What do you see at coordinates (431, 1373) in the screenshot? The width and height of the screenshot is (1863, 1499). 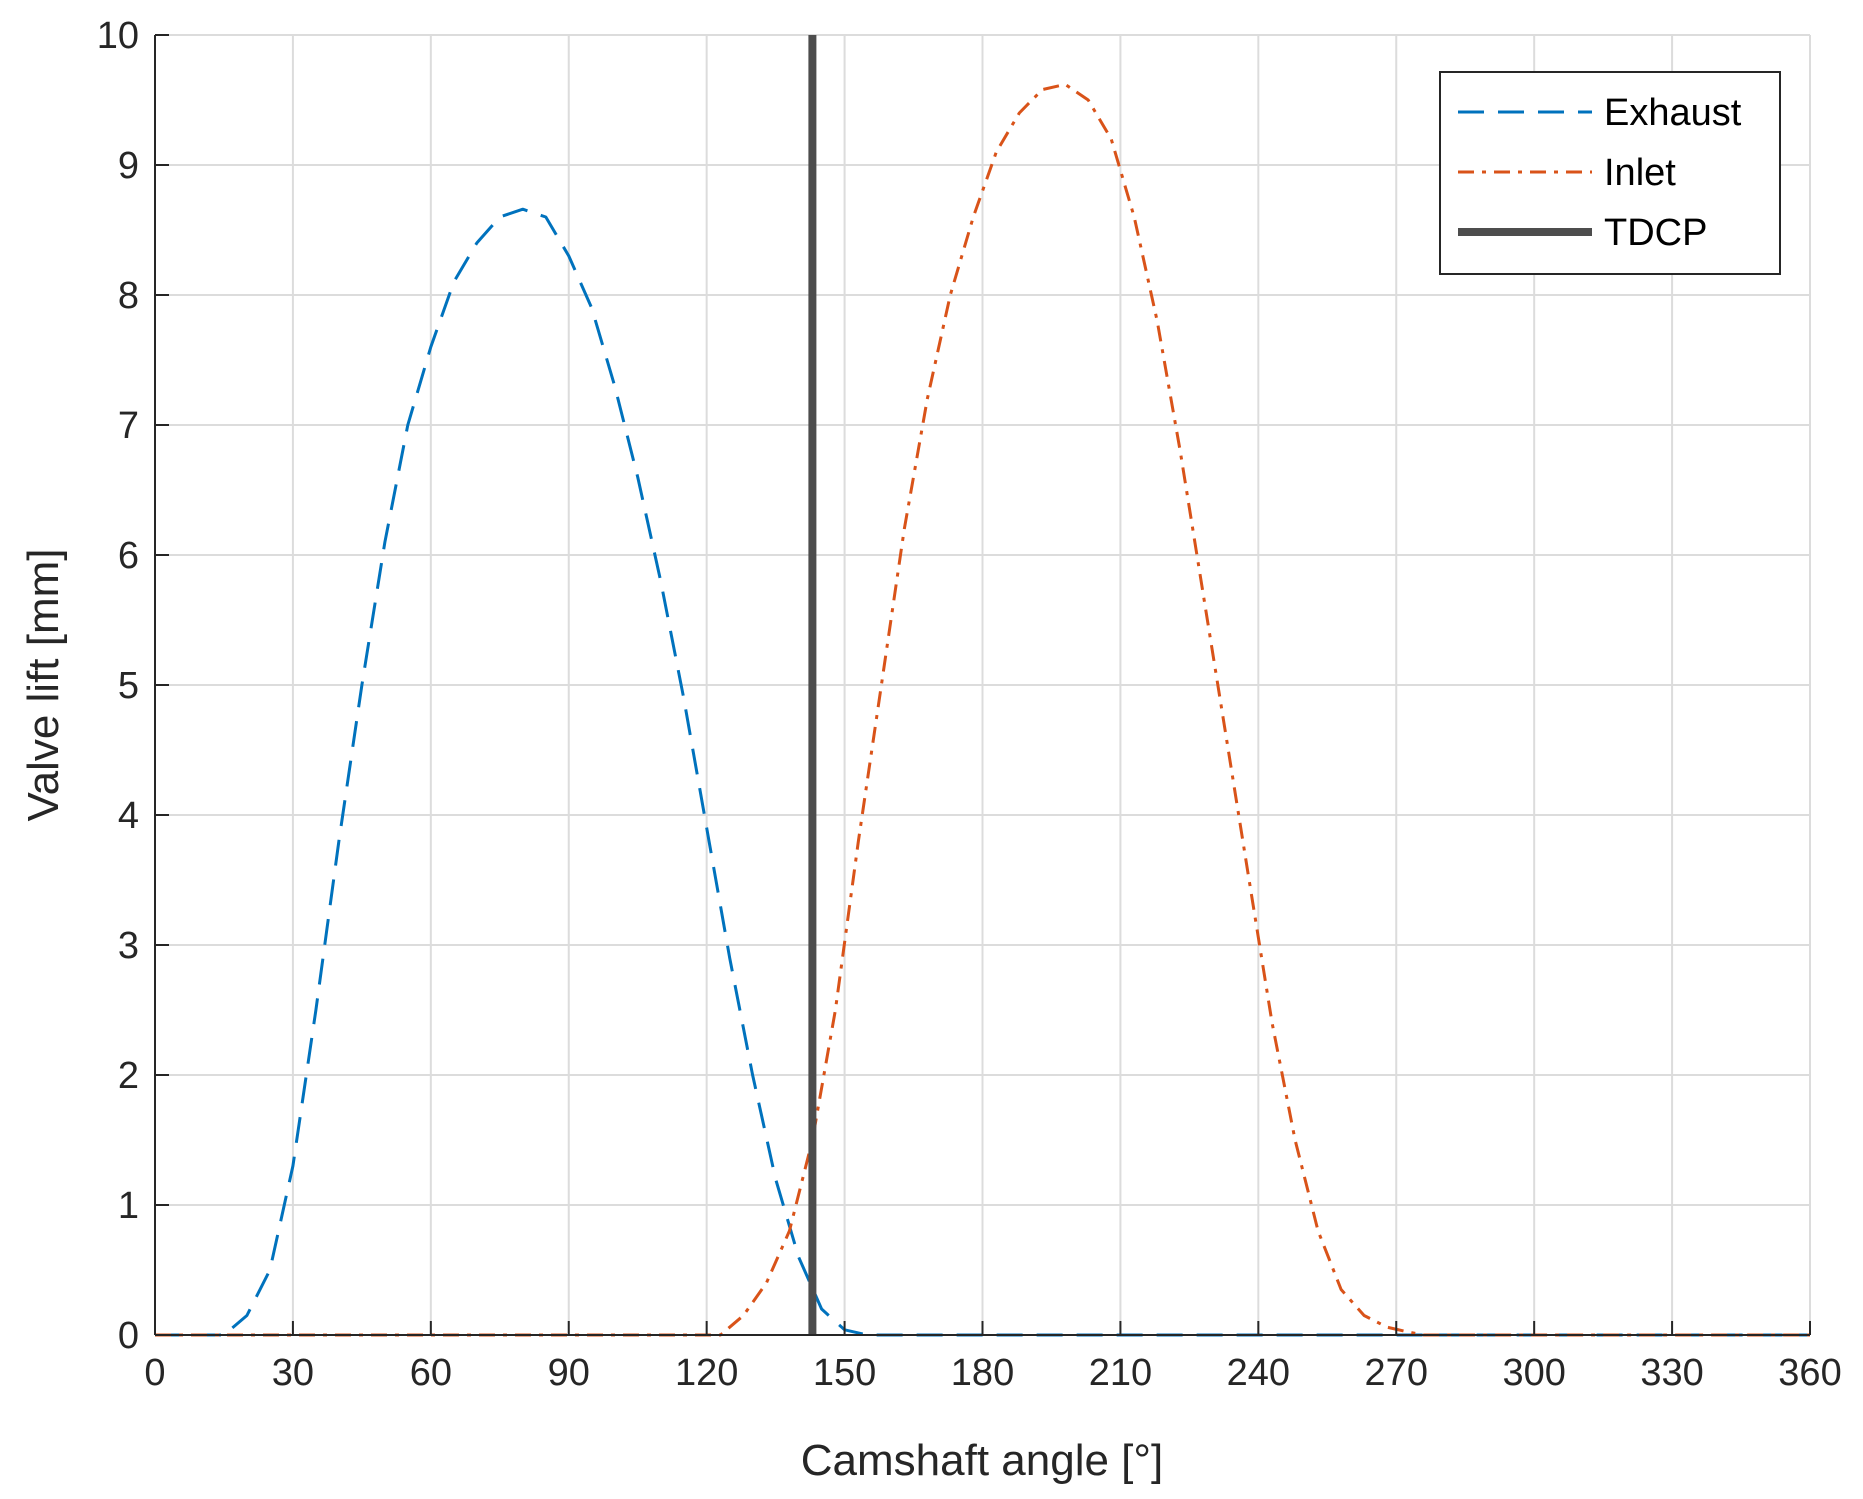 I see `x-tick-label: 60` at bounding box center [431, 1373].